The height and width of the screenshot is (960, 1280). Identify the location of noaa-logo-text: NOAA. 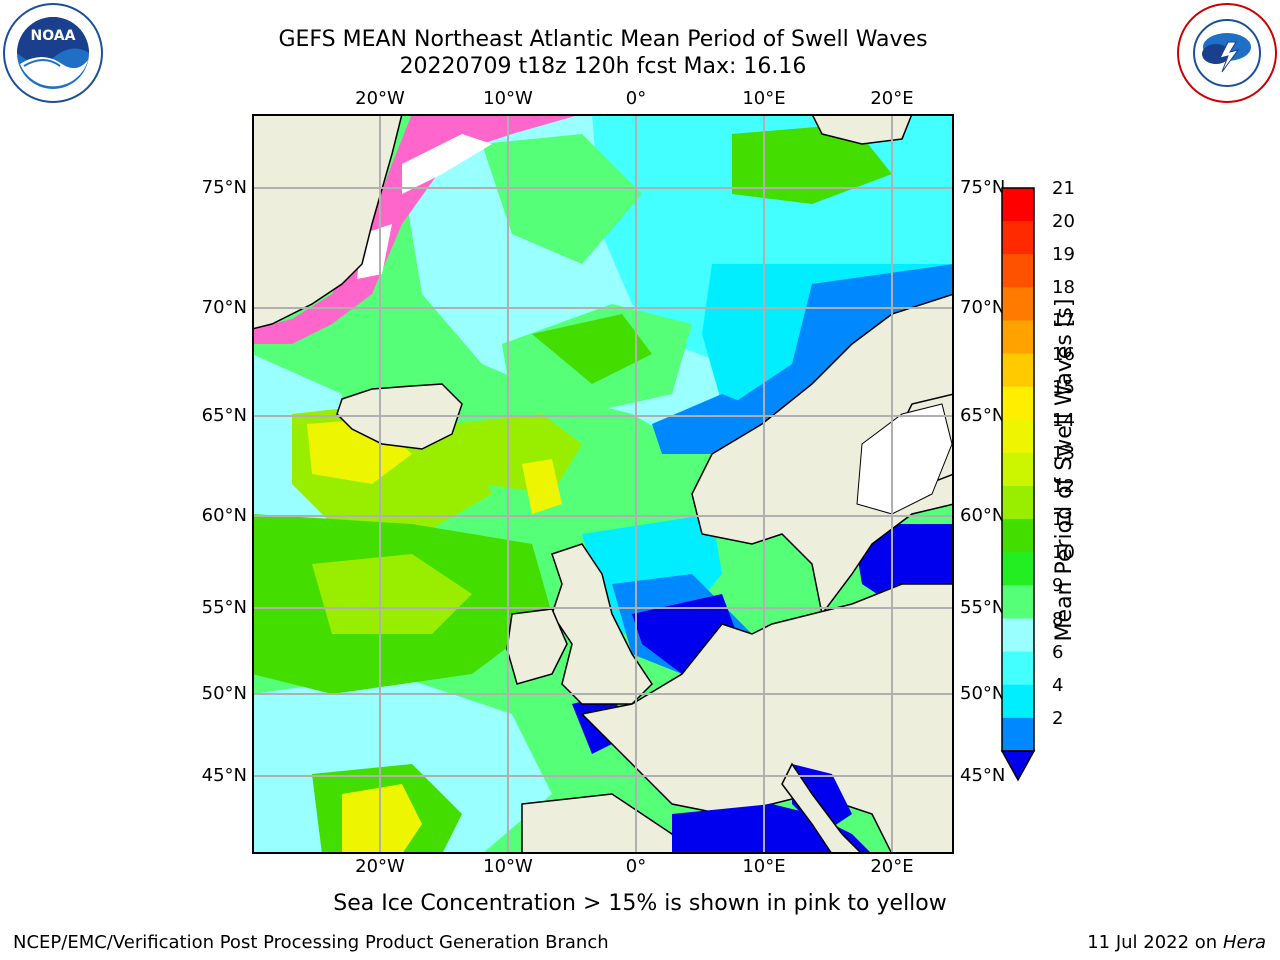
(53, 36).